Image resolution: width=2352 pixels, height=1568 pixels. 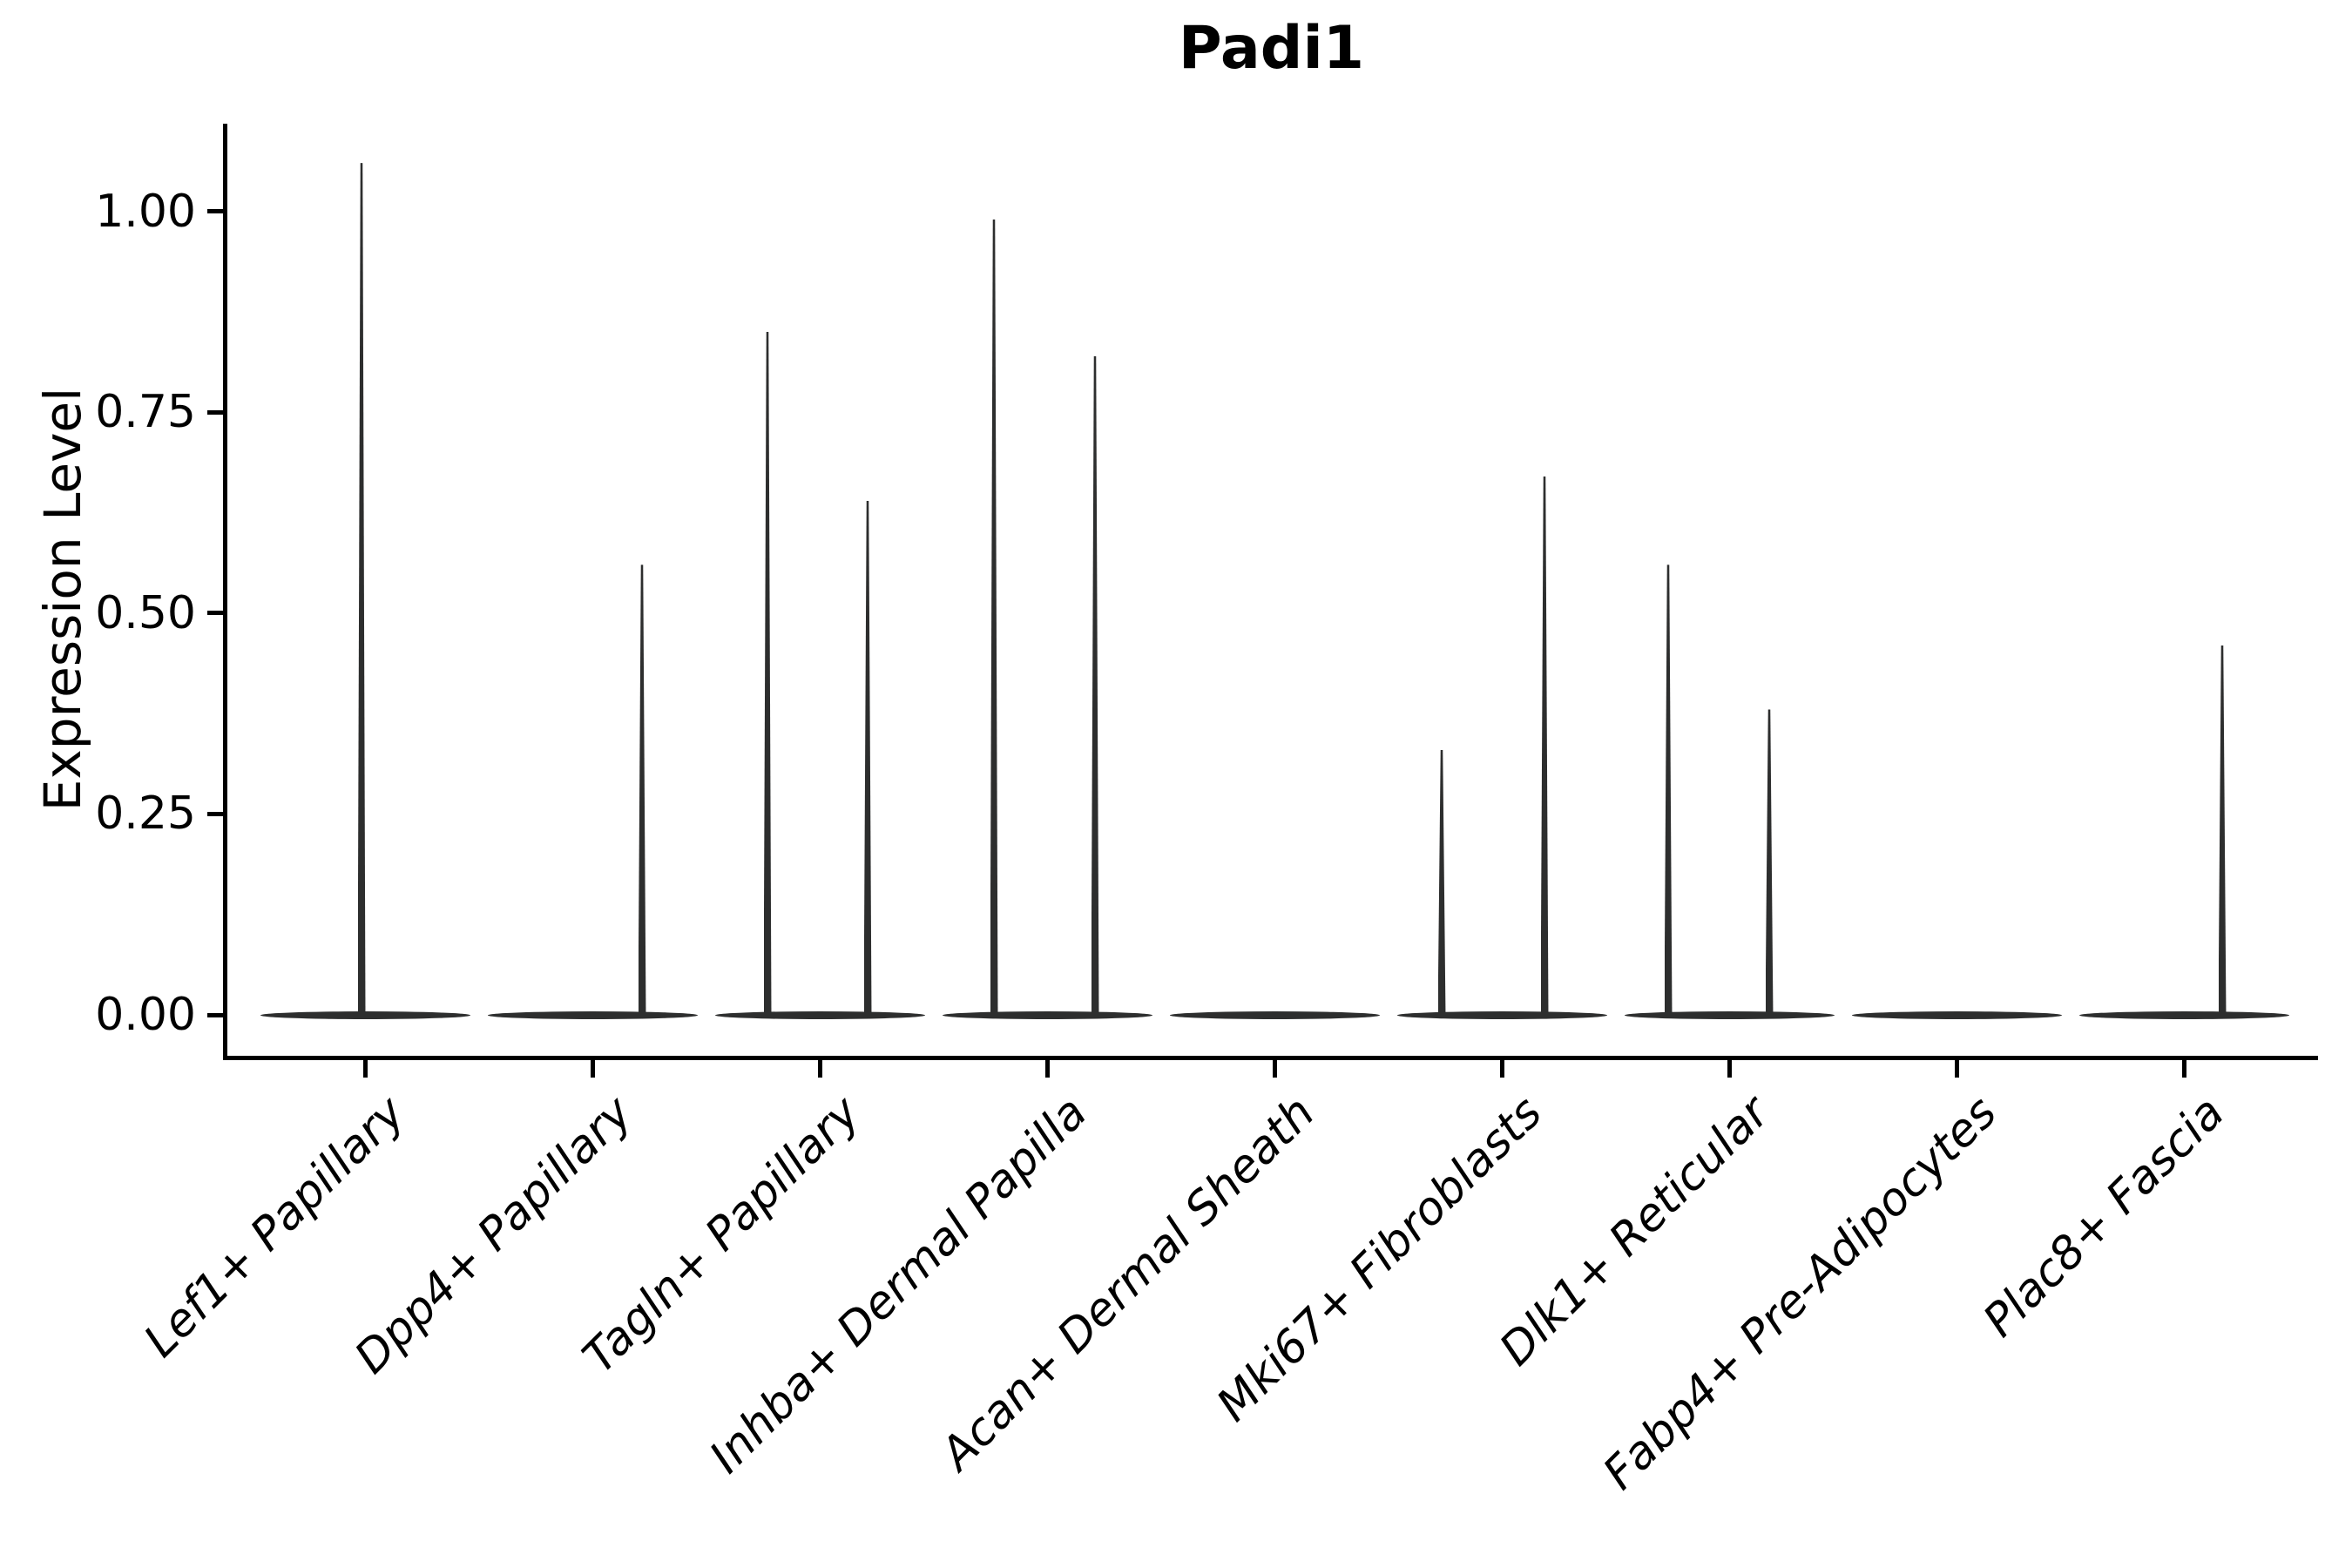 What do you see at coordinates (145, 814) in the screenshot?
I see `y-tick-label: 0.25` at bounding box center [145, 814].